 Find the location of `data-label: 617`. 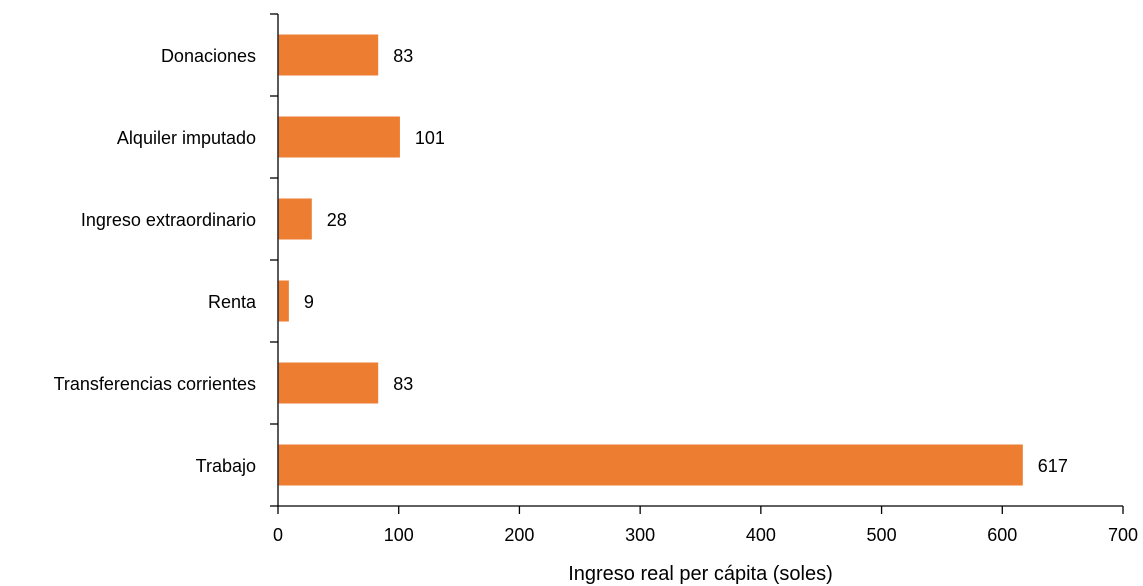

data-label: 617 is located at coordinates (1053, 466).